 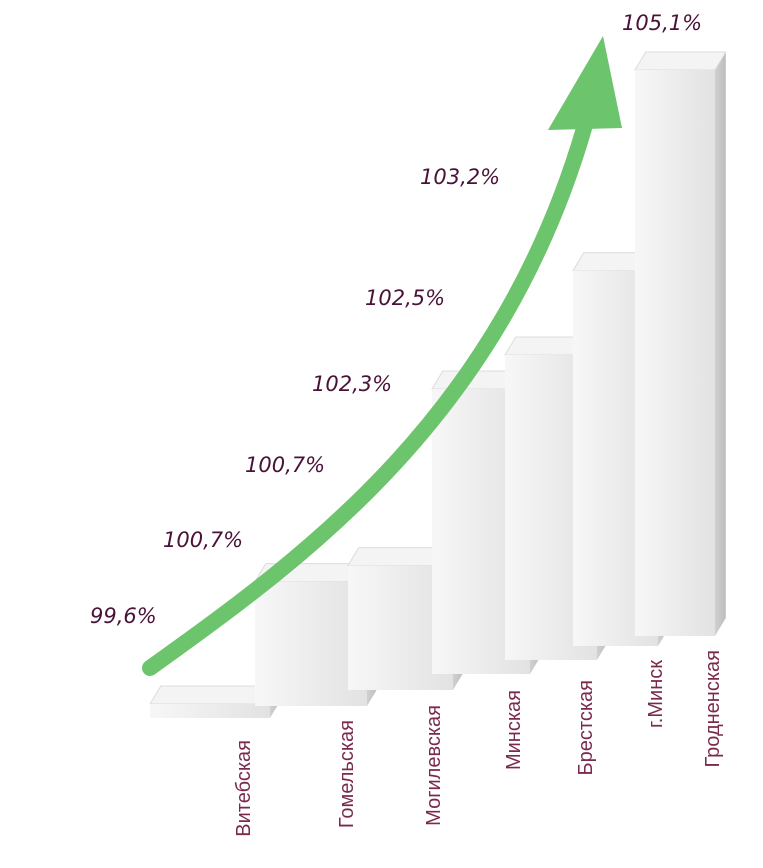 I want to click on value-label: 102,5%, so click(x=405, y=298).